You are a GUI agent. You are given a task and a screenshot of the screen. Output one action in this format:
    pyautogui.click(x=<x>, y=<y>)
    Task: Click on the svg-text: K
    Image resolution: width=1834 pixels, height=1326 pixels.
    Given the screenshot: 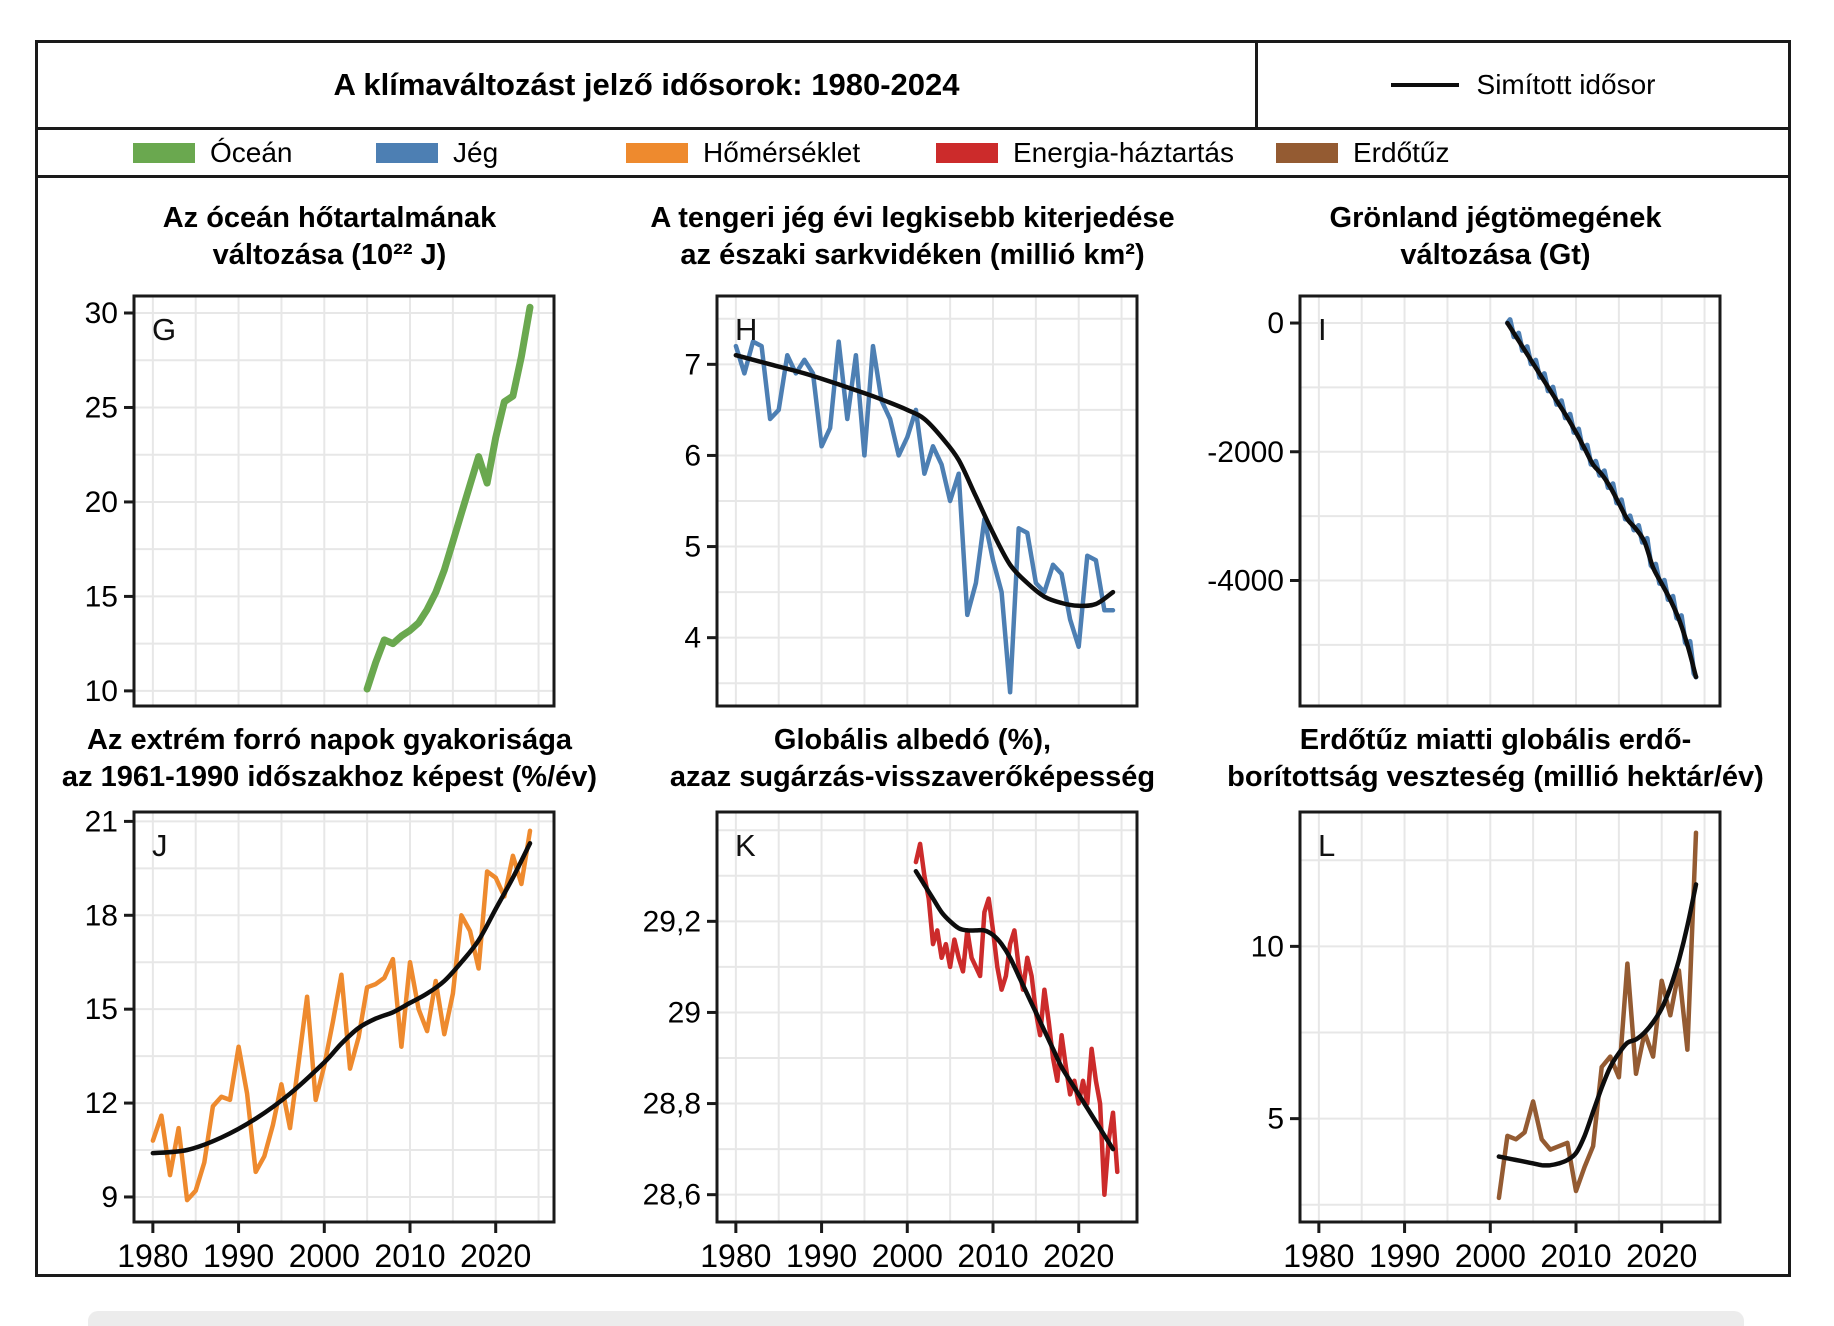 What is the action you would take?
    pyautogui.click(x=745, y=845)
    